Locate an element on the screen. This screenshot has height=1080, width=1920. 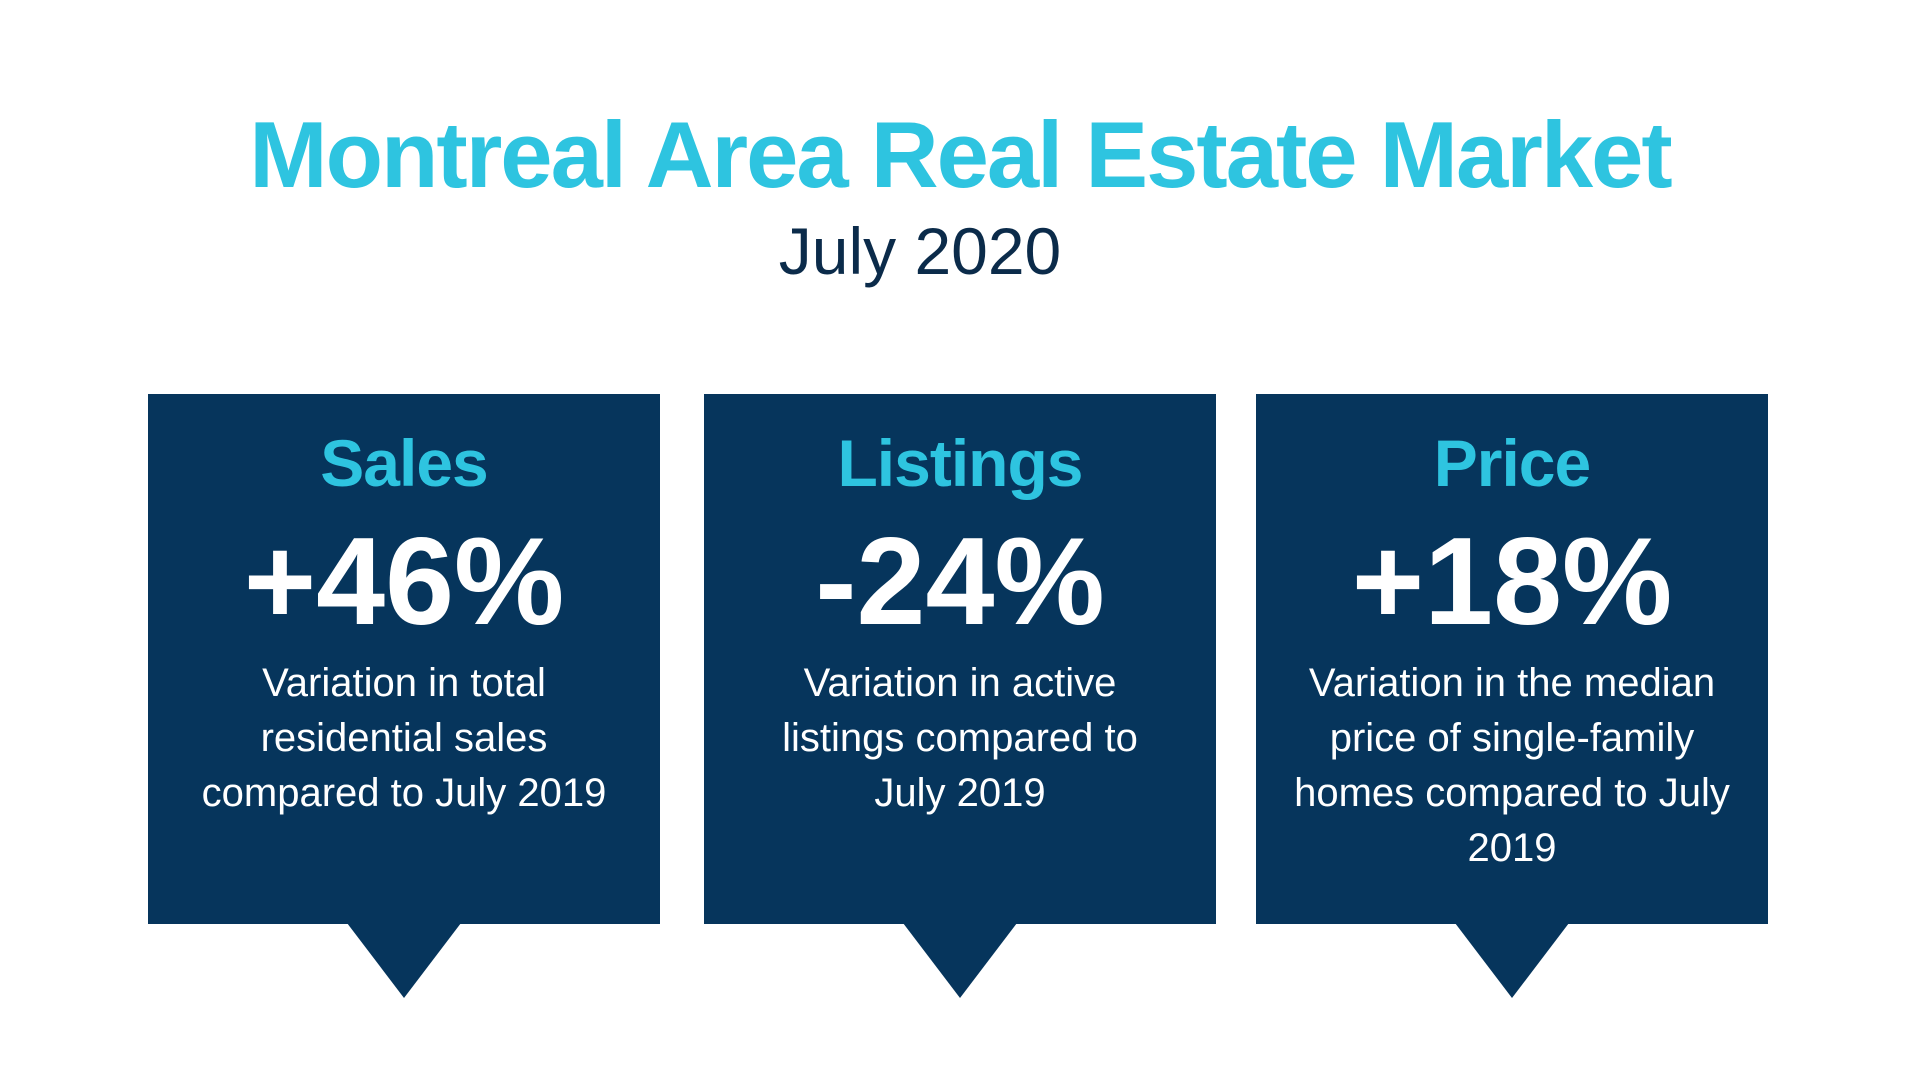
sales-value: +46% is located at coordinates (404, 582).